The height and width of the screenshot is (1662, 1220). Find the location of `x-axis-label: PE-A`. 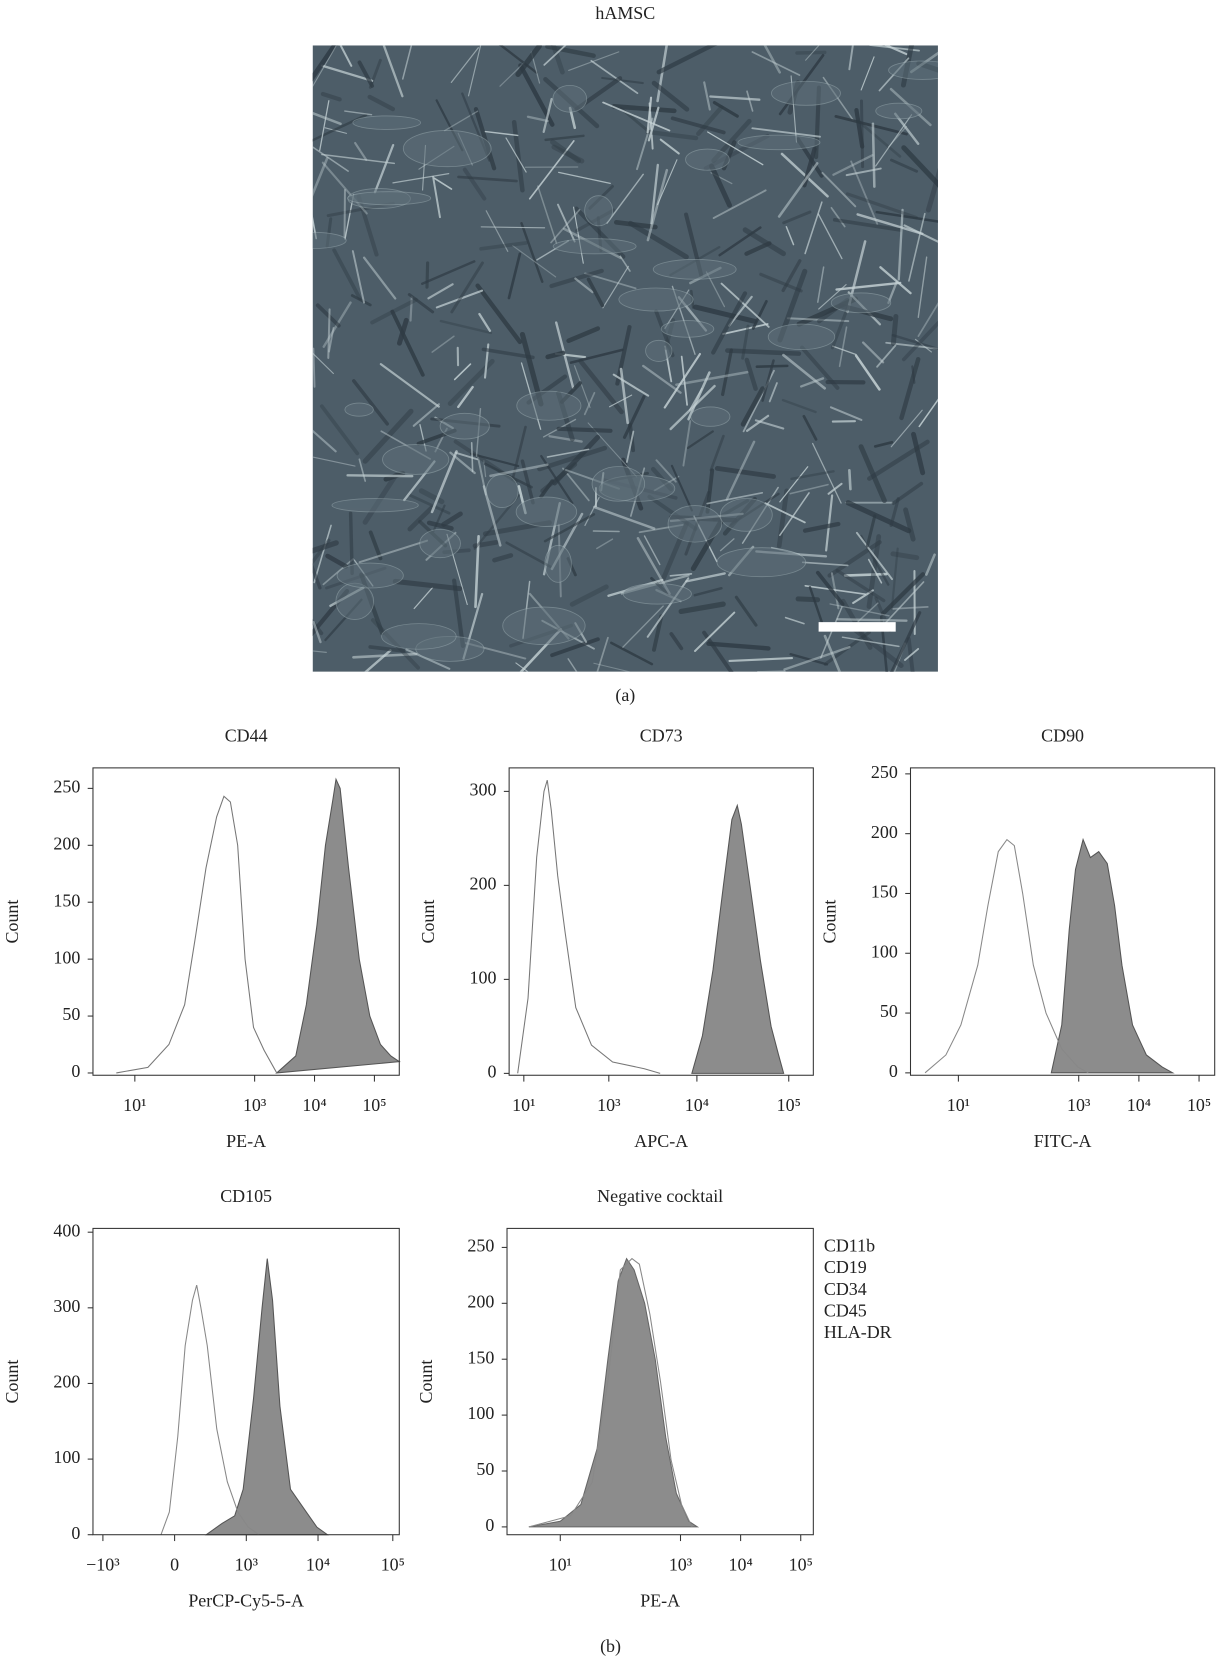

x-axis-label: PE-A is located at coordinates (246, 1141).